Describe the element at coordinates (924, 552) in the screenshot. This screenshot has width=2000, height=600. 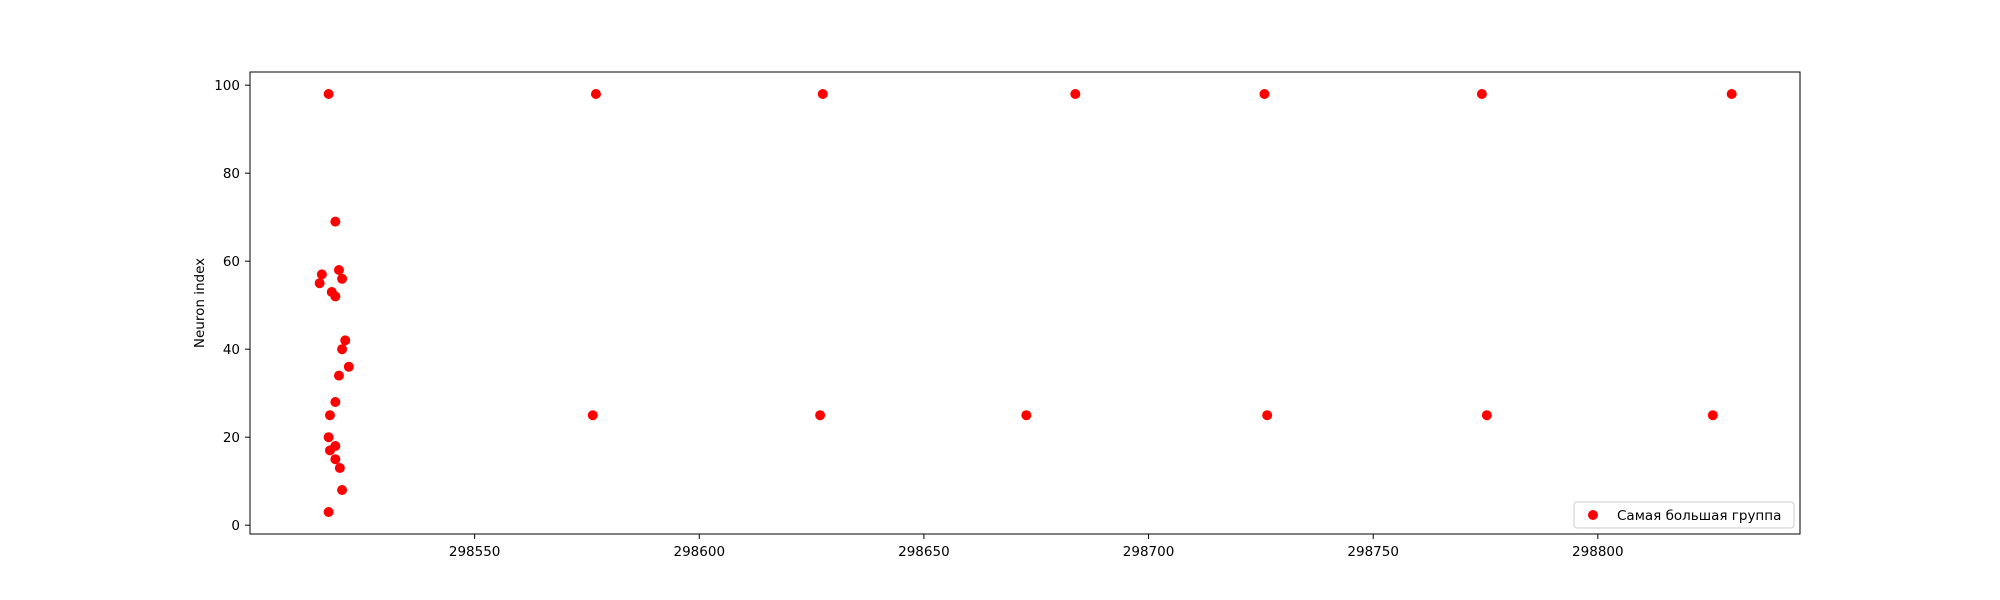
I see `x-tick-label: 298650` at that location.